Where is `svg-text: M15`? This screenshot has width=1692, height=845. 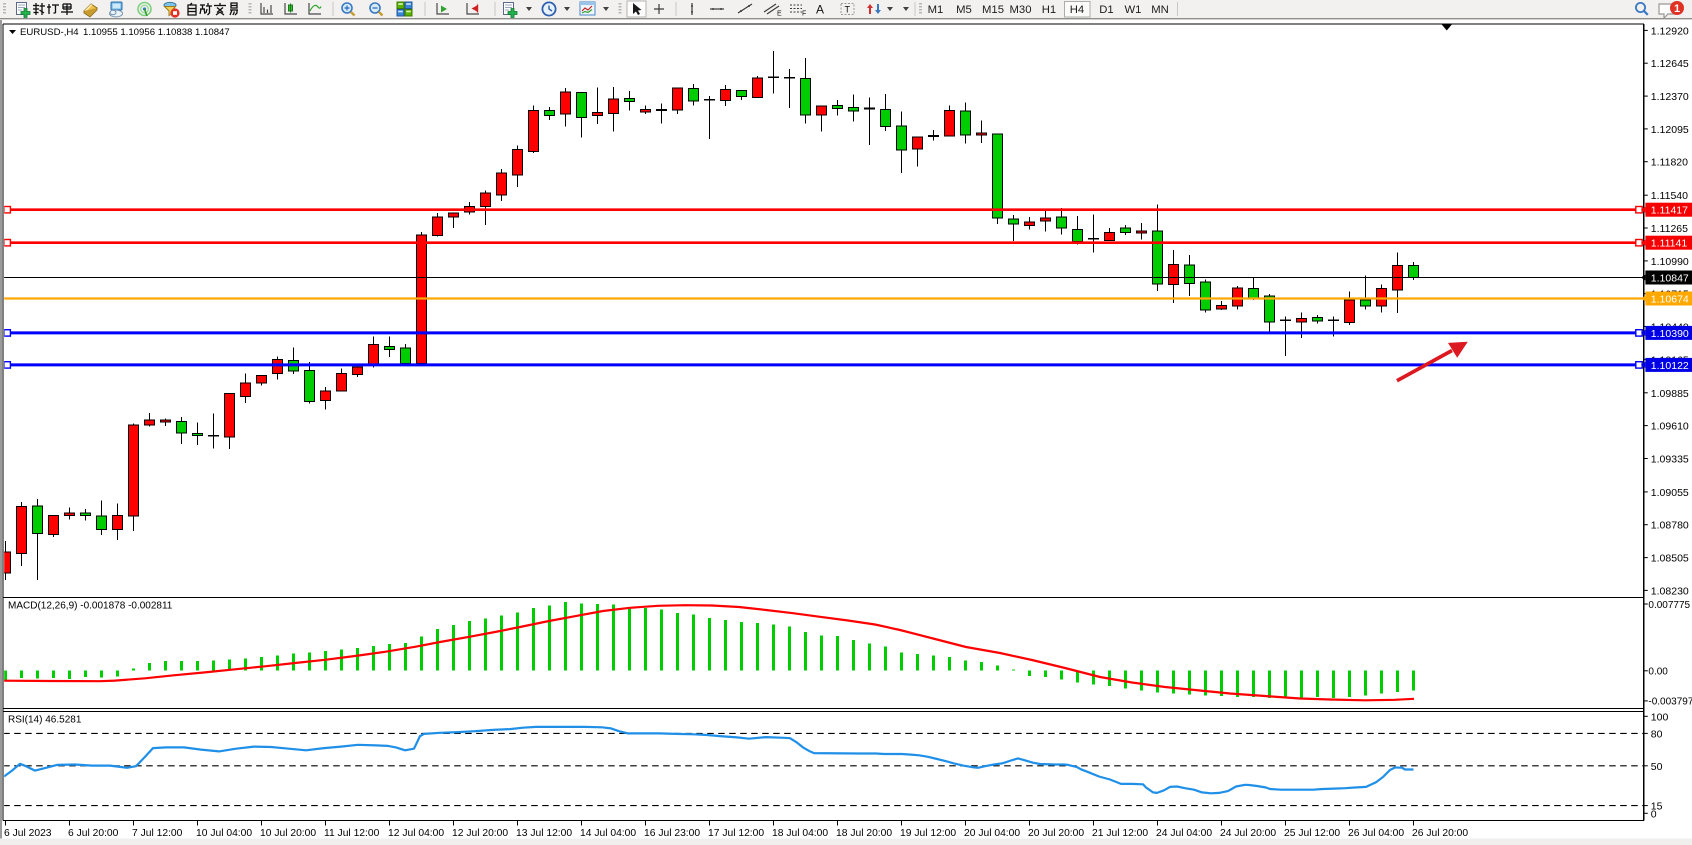
svg-text: M15 is located at coordinates (993, 10).